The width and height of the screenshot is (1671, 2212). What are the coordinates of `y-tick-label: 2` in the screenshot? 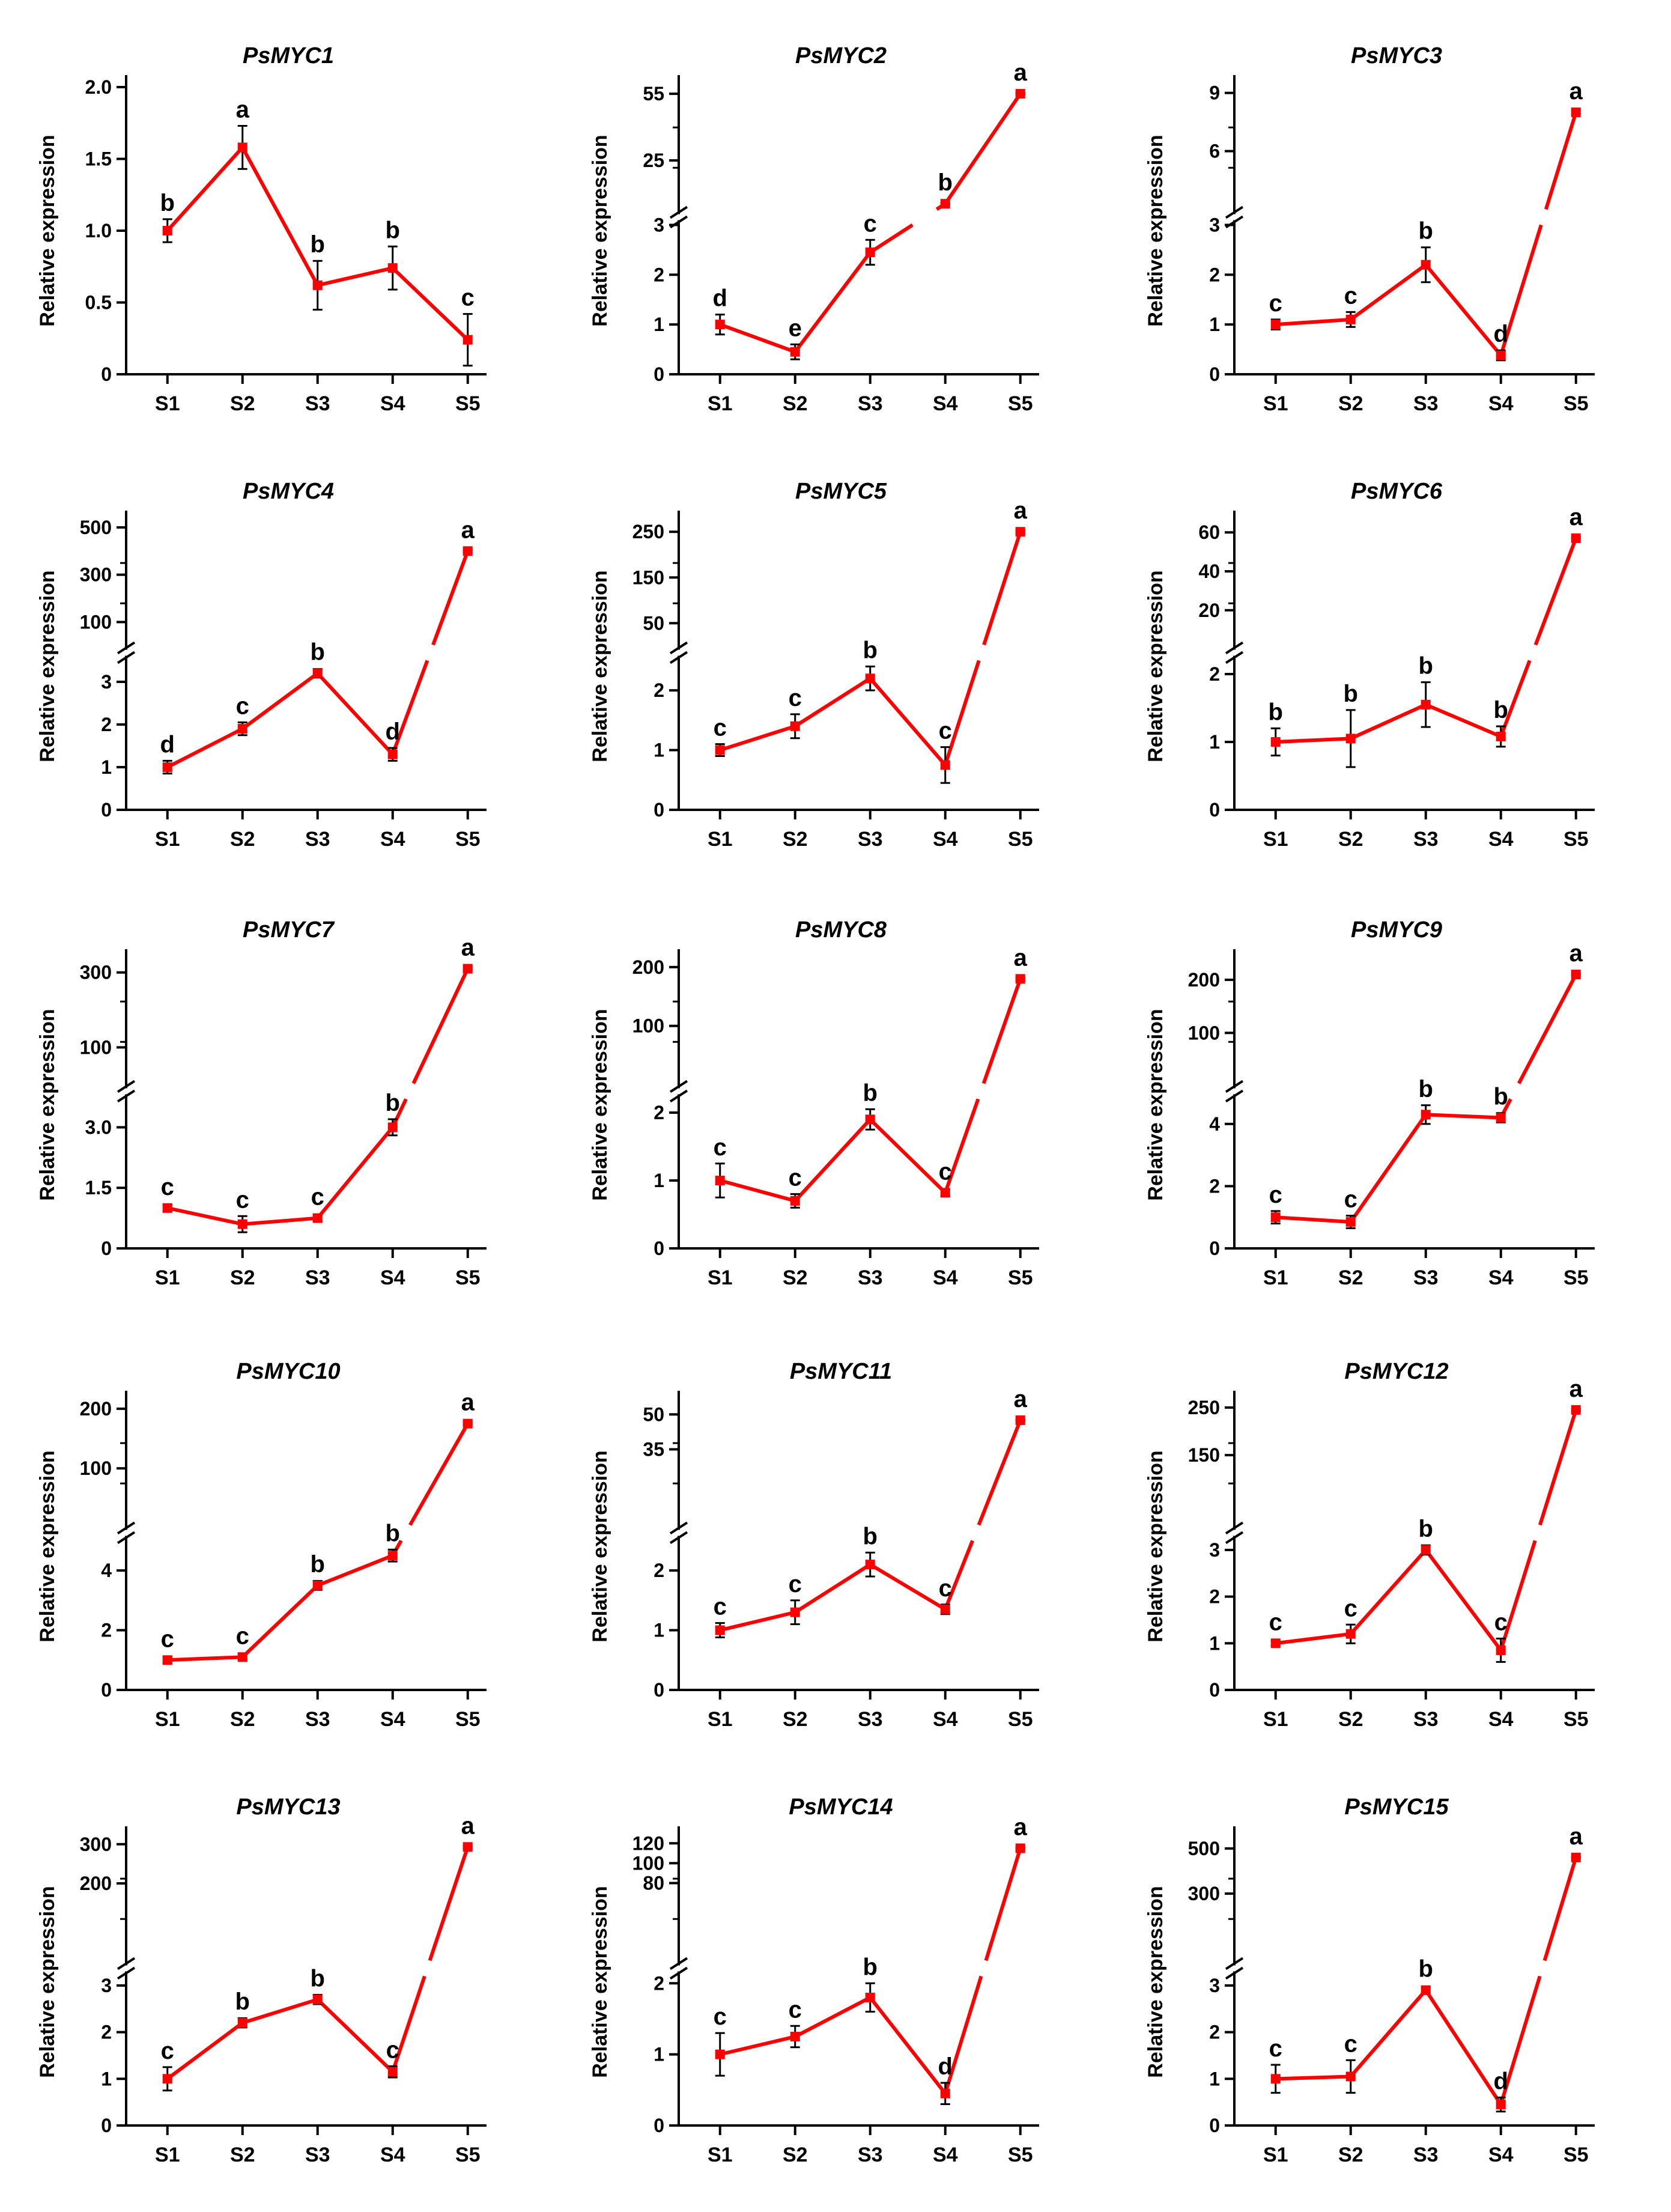 It's located at (1214, 1597).